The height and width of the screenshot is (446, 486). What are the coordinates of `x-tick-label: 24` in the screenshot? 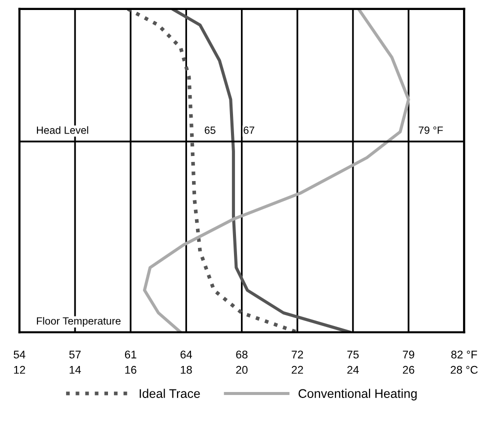 It's located at (353, 370).